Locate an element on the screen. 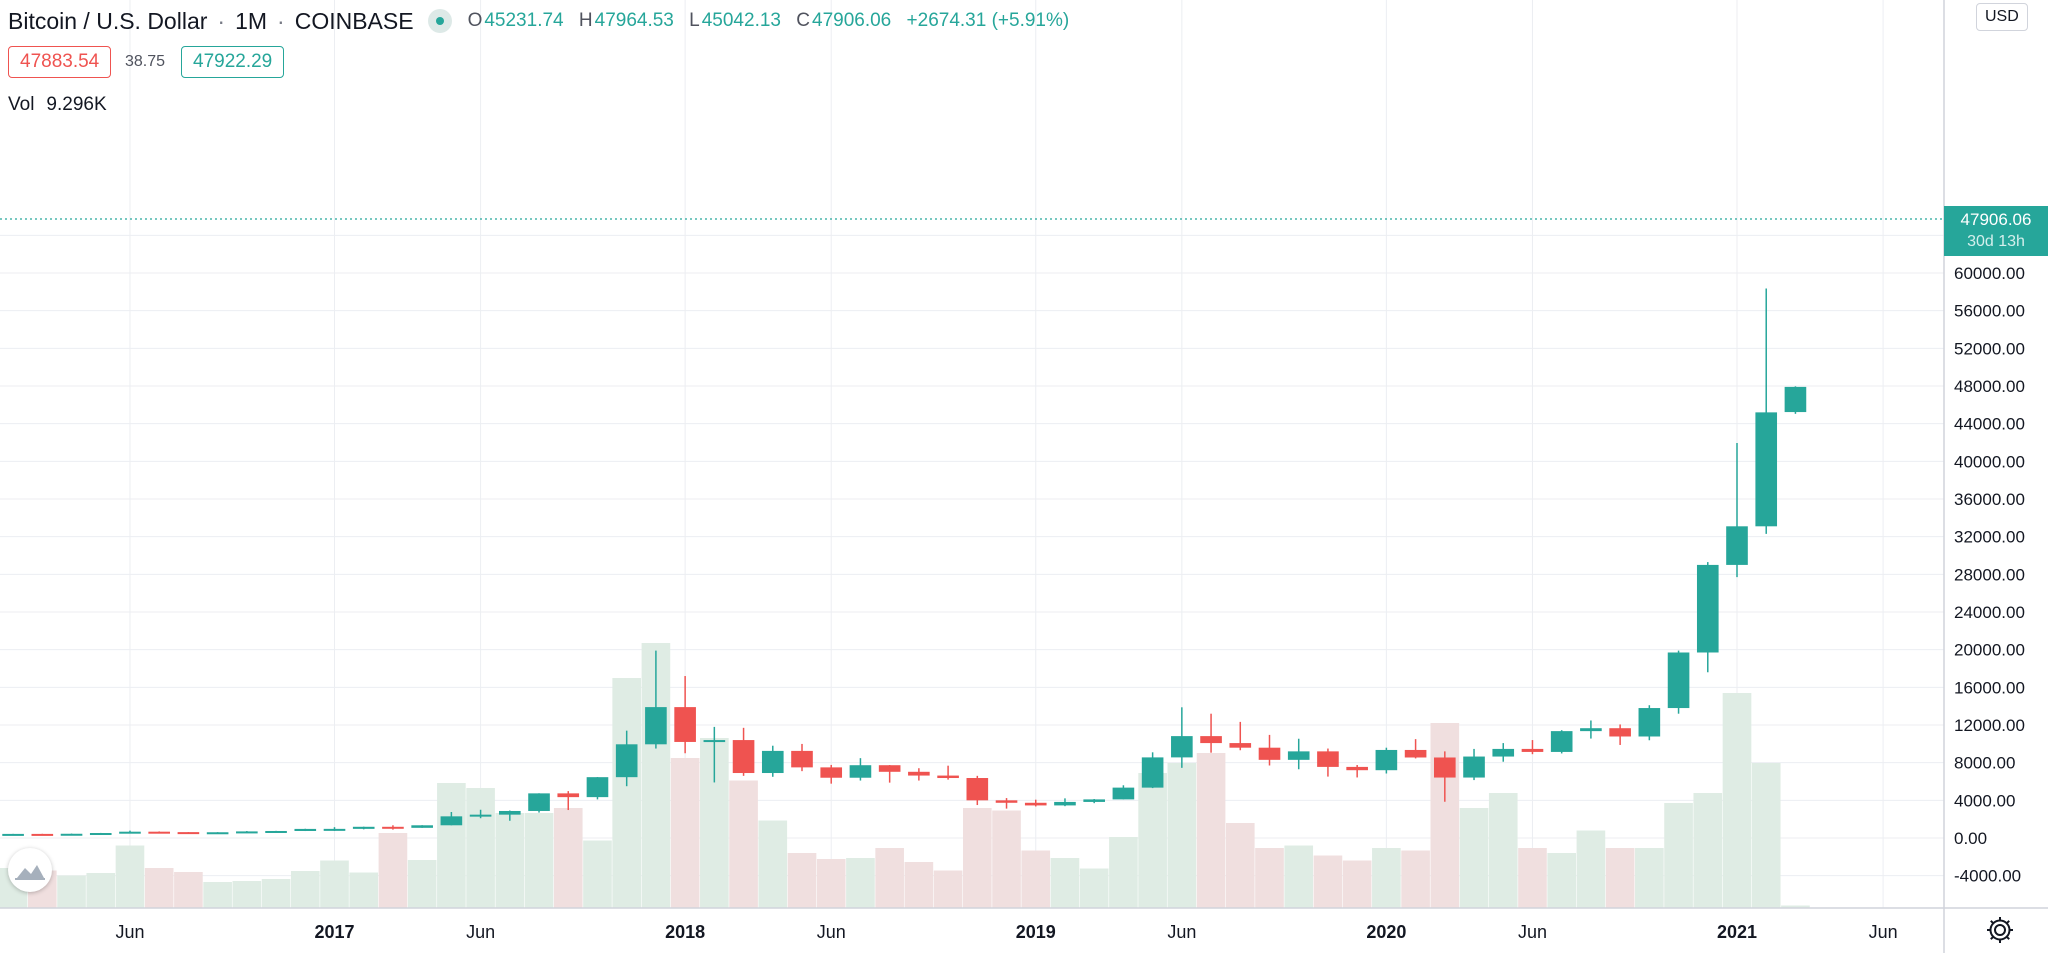 The width and height of the screenshot is (2048, 953). price-tick-label: 32000.00 is located at coordinates (1989, 537).